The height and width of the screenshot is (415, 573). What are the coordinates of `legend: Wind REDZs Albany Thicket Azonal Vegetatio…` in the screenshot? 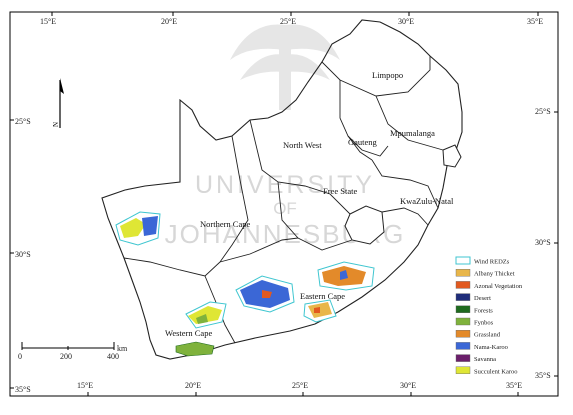 It's located at (489, 315).